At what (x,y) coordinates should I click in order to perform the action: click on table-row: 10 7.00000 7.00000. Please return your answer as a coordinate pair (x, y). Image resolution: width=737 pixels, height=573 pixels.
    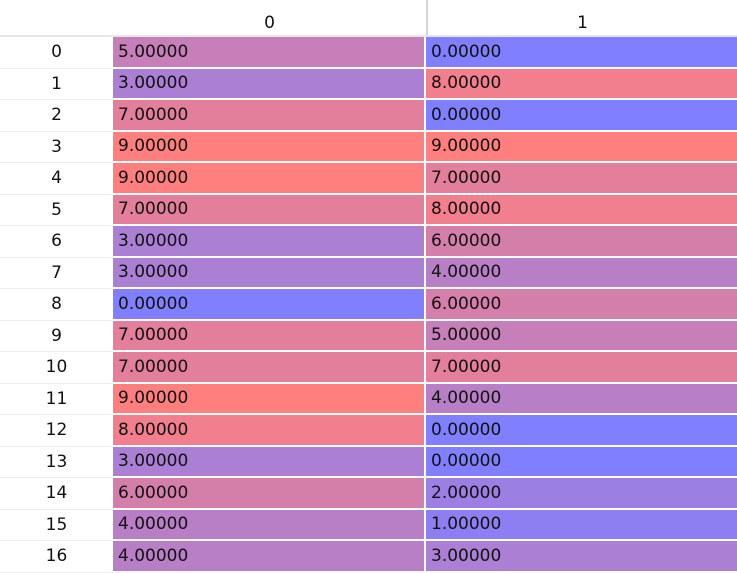
    Looking at the image, I should click on (368, 368).